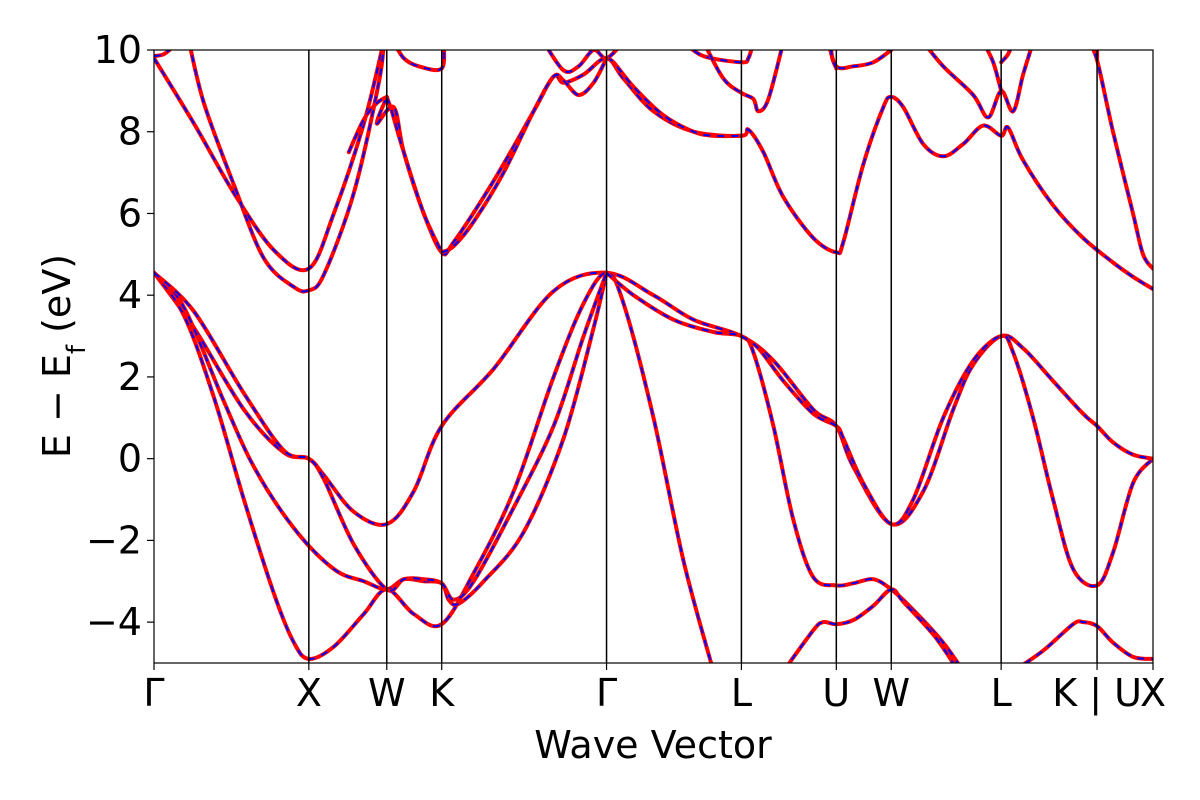 This screenshot has width=1200, height=800. I want to click on band-6-solid, so click(871, 625).